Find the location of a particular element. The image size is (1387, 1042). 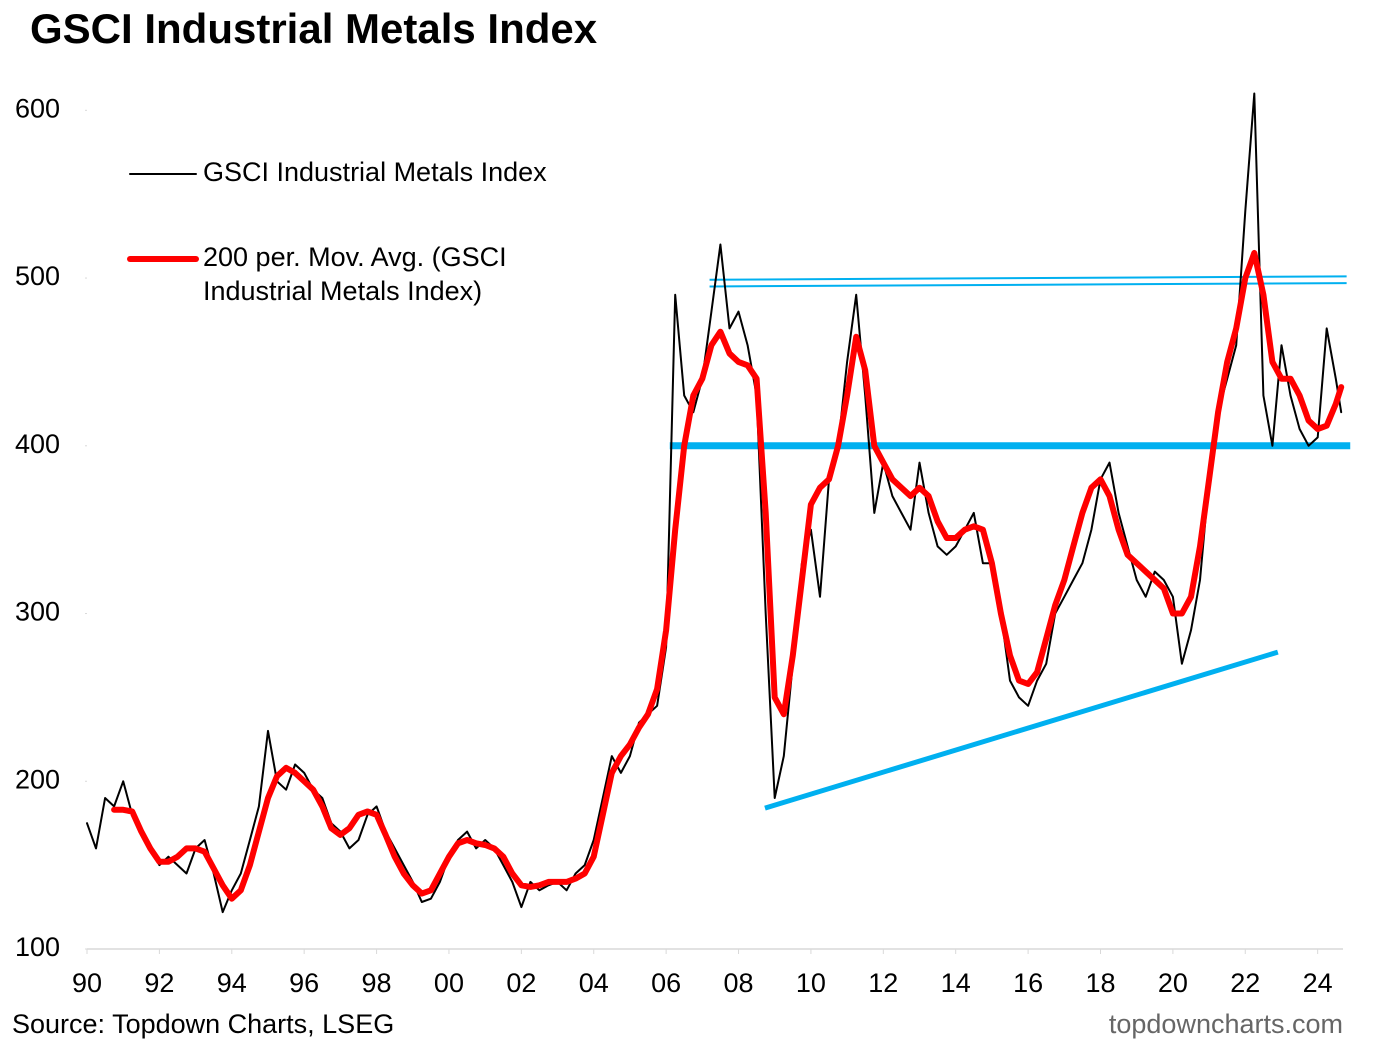

y-tick-label: 100 is located at coordinates (37, 947).